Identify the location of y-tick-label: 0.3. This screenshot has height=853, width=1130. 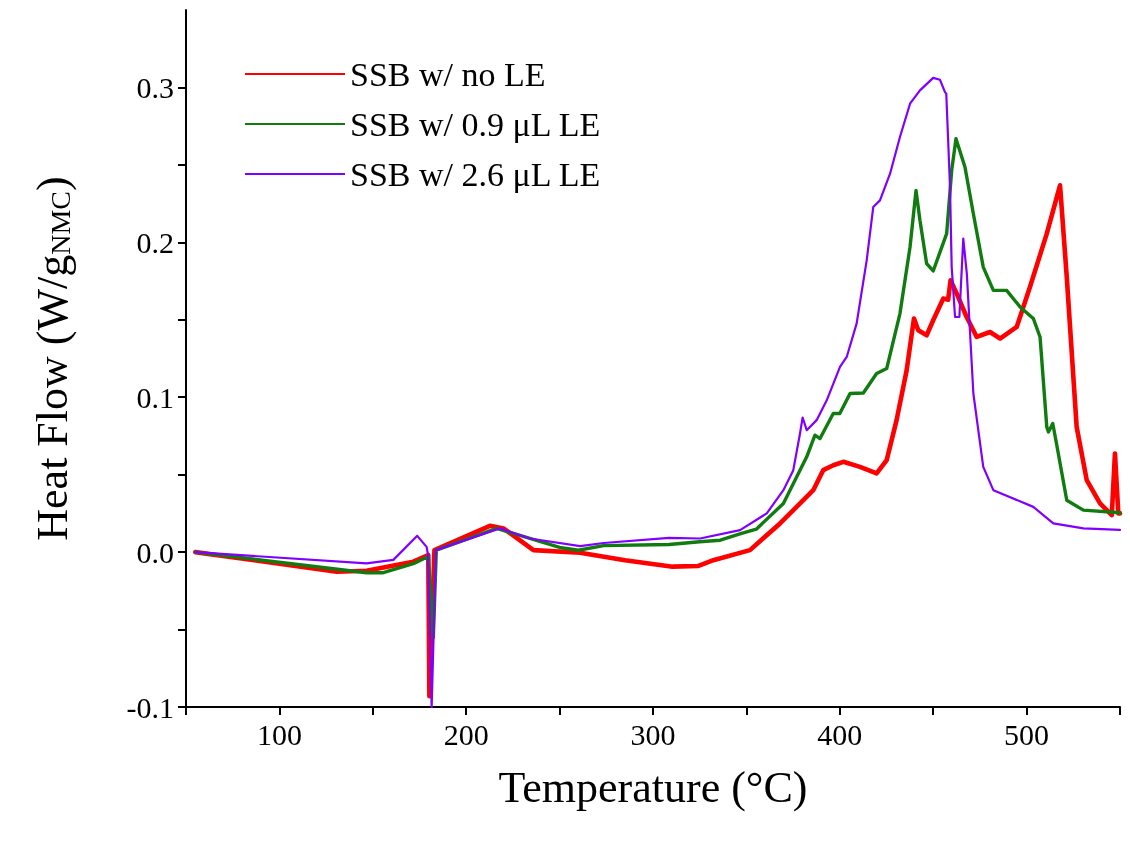
(155, 87).